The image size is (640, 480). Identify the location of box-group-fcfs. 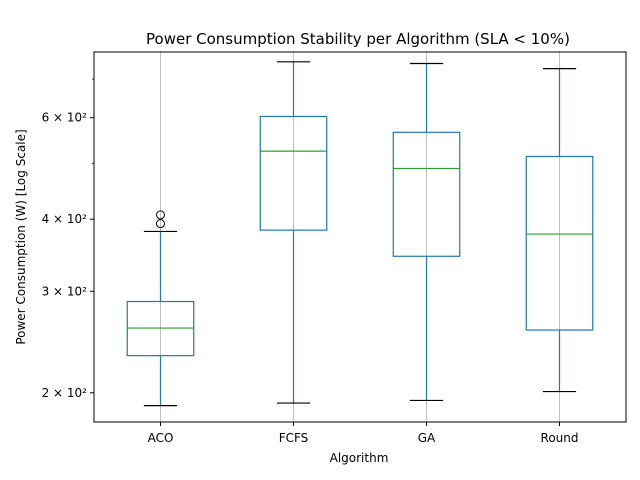
(293, 232).